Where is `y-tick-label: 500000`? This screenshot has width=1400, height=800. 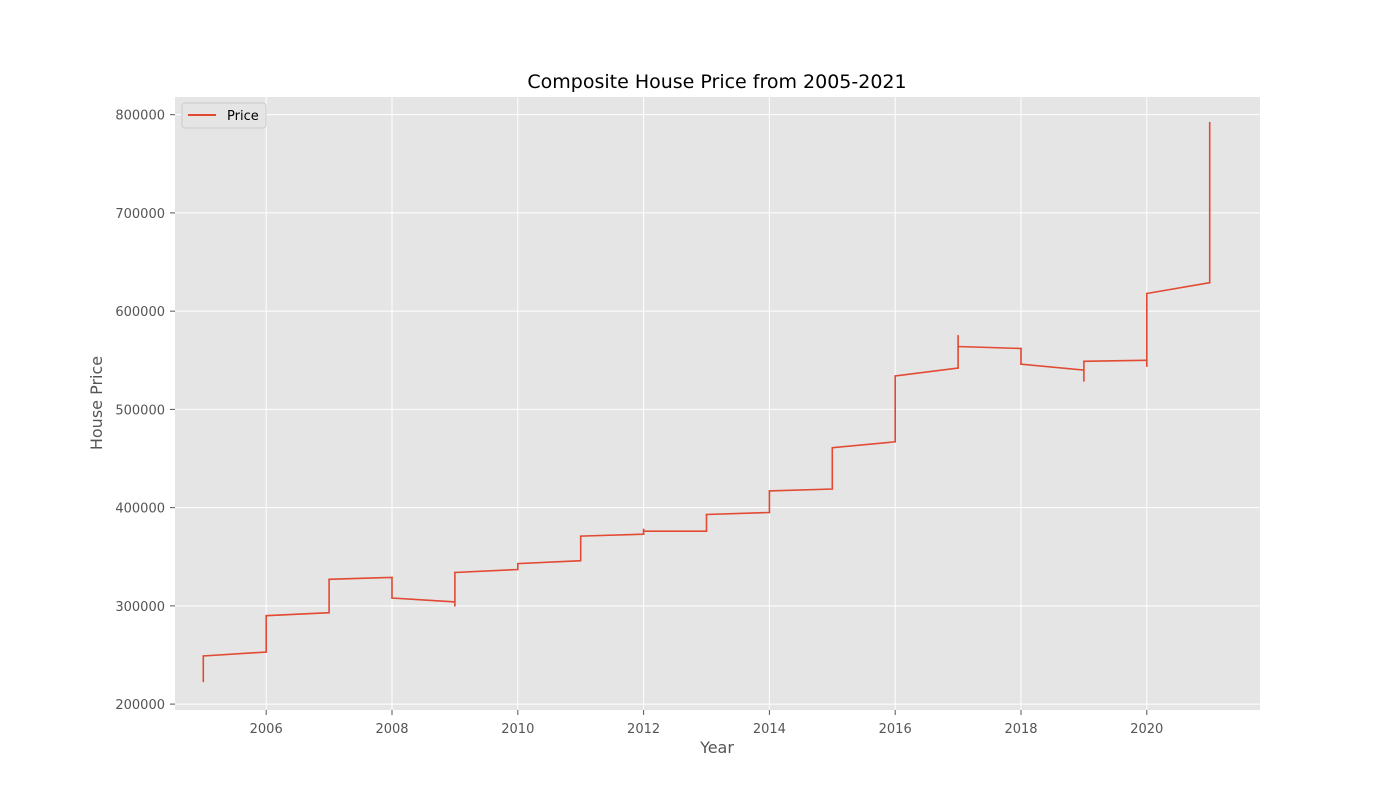 y-tick-label: 500000 is located at coordinates (140, 410).